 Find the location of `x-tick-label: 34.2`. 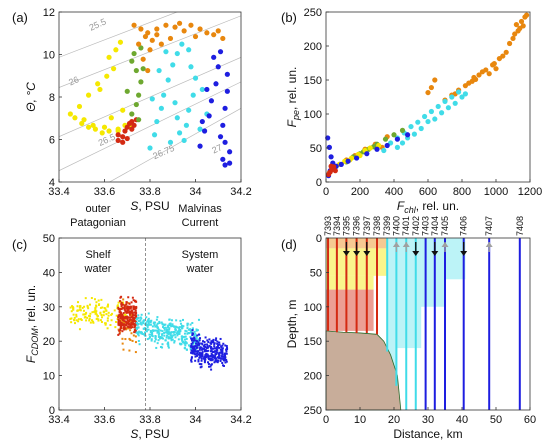

x-tick-label: 34.2 is located at coordinates (240, 192).